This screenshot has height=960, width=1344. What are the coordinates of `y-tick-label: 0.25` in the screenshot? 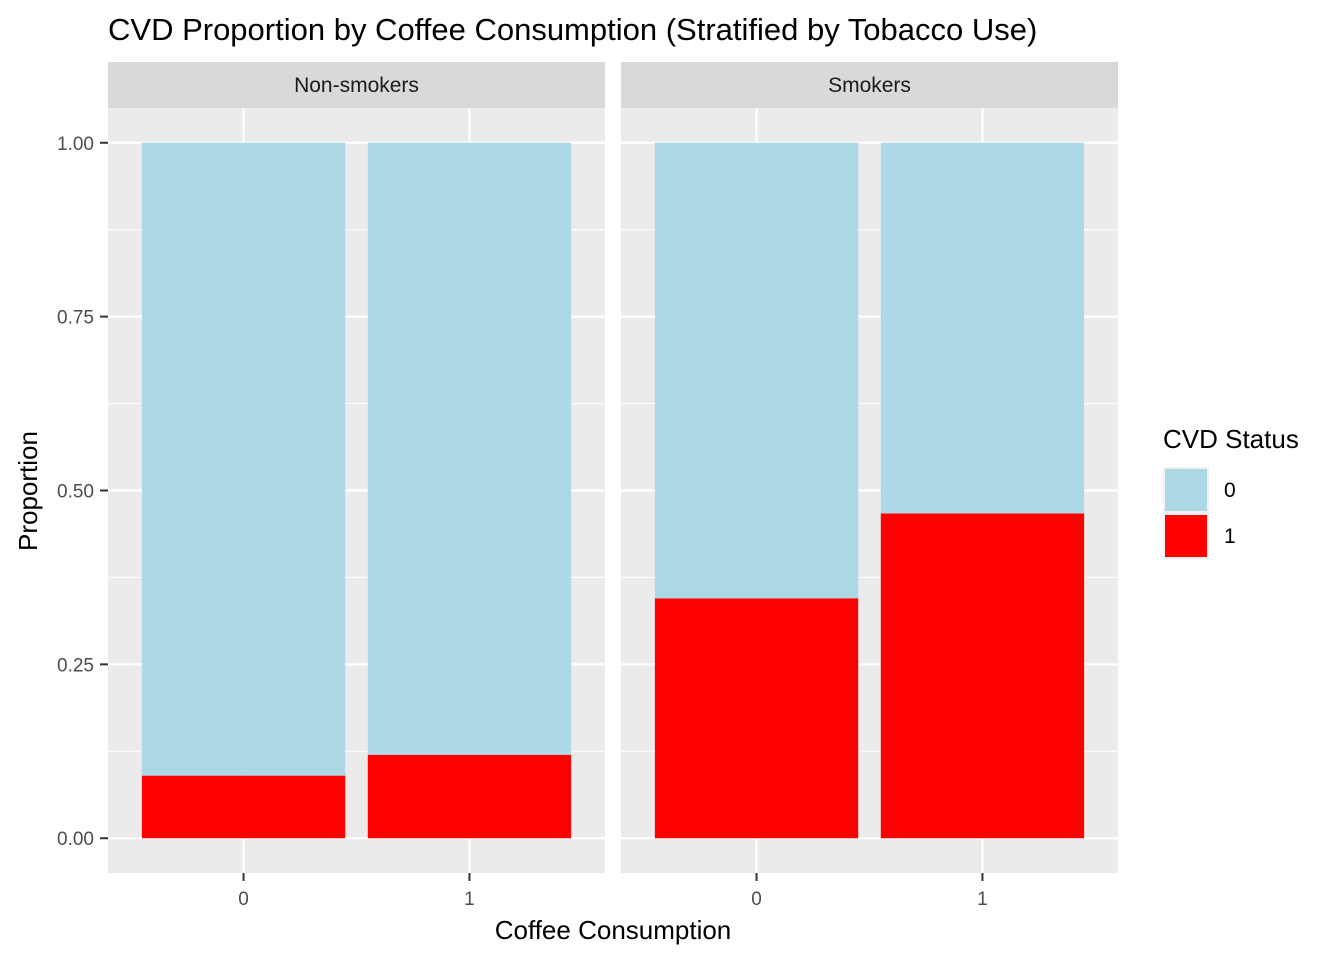 It's located at (75, 665).